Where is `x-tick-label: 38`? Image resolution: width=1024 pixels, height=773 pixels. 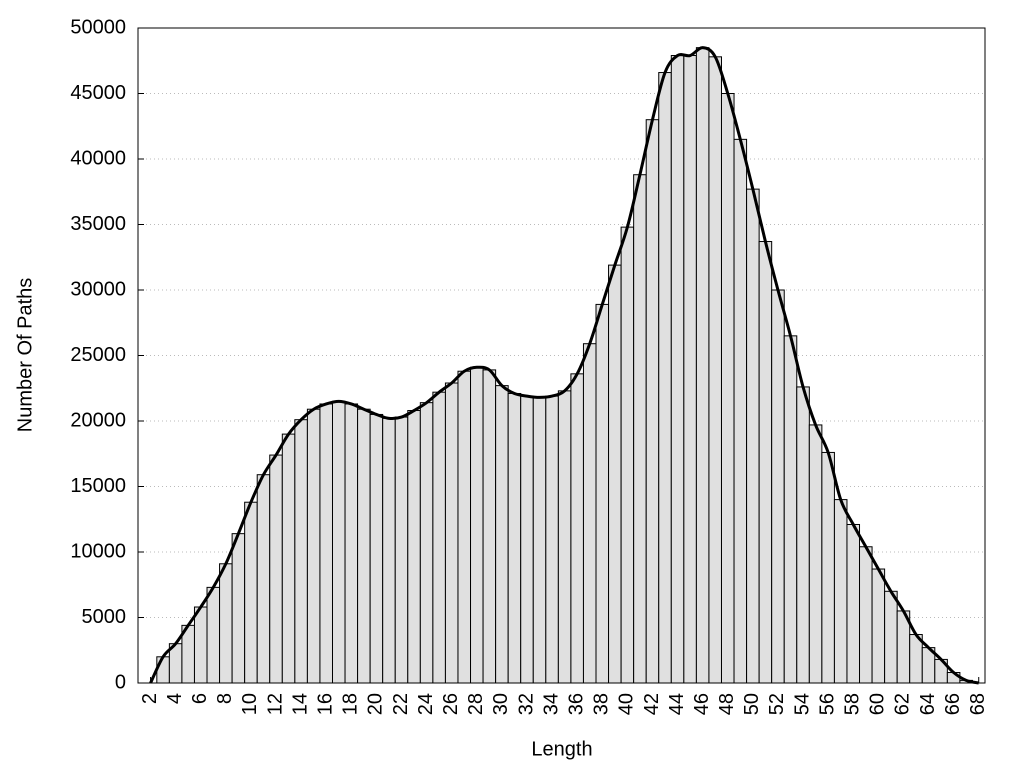 x-tick-label: 38 is located at coordinates (602, 704).